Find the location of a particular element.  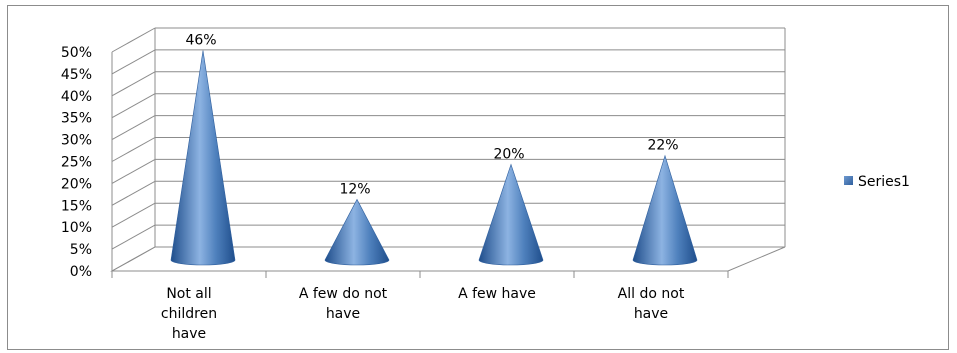

y-tick-label: 30% is located at coordinates (76, 141).